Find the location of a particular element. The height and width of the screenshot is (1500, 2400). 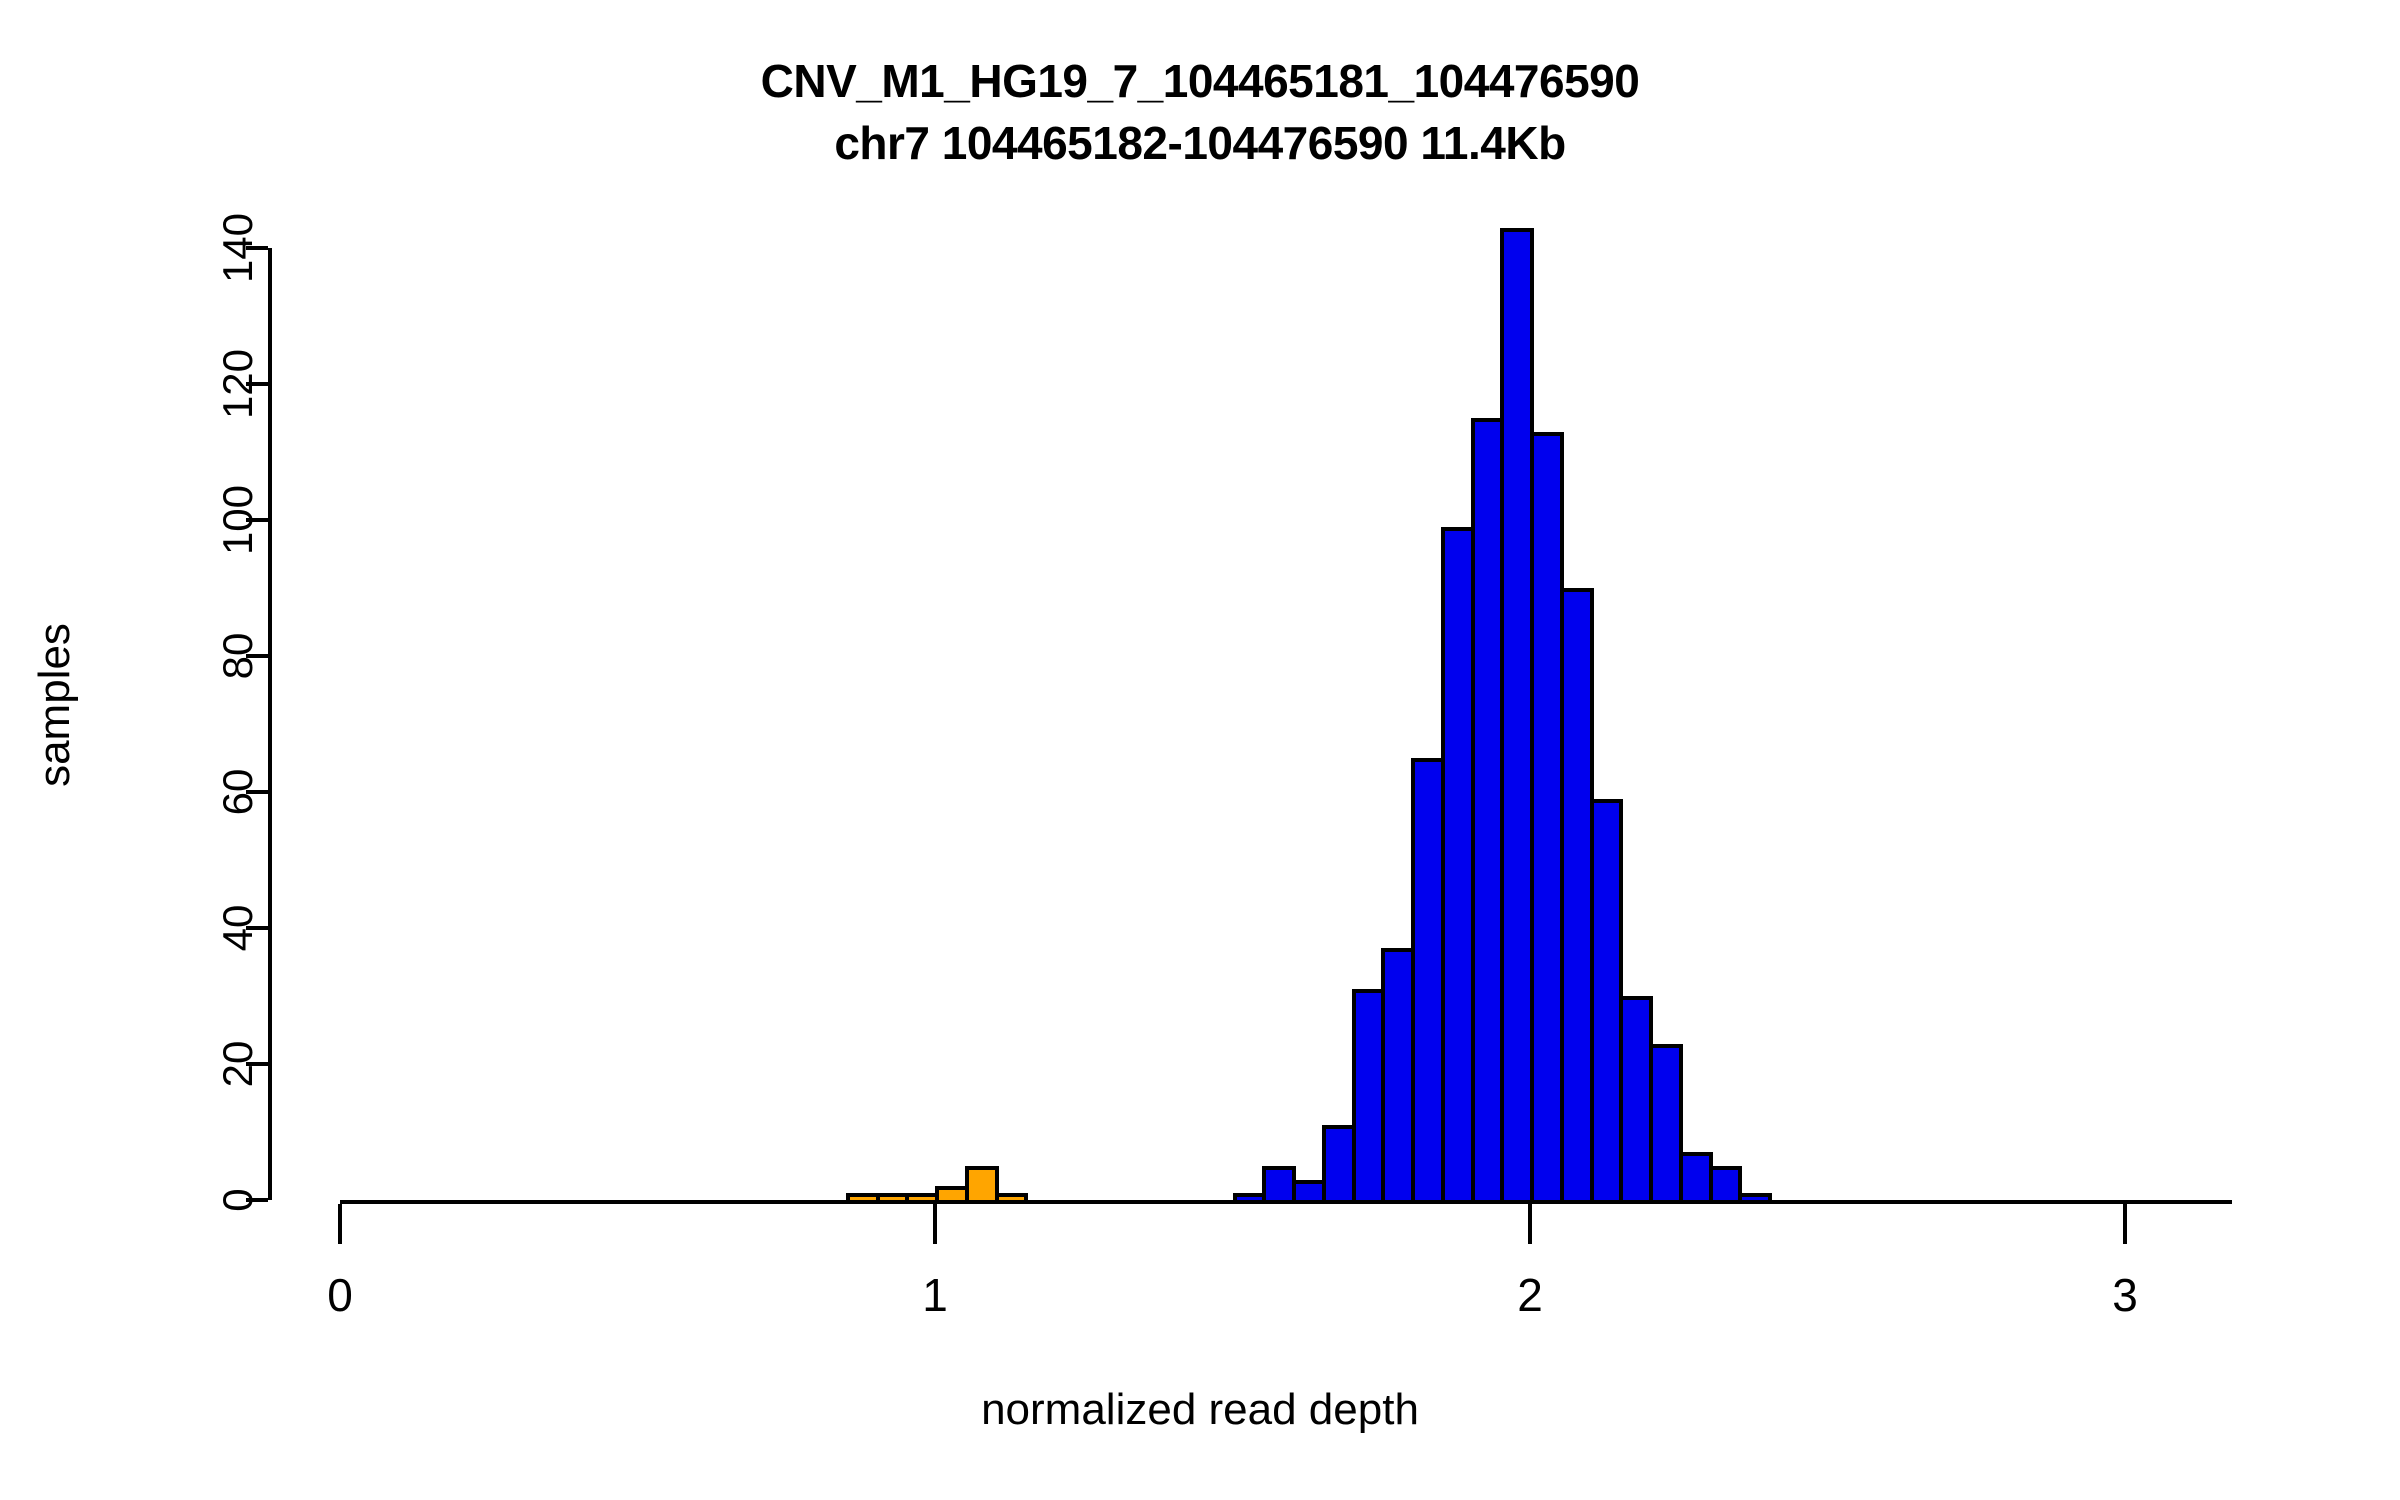

y-axis-tick-label: 60 is located at coordinates (237, 792).